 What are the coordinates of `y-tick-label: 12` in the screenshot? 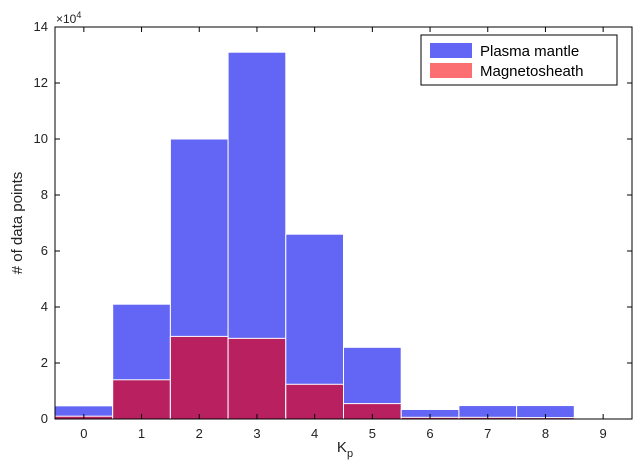 It's located at (41, 82).